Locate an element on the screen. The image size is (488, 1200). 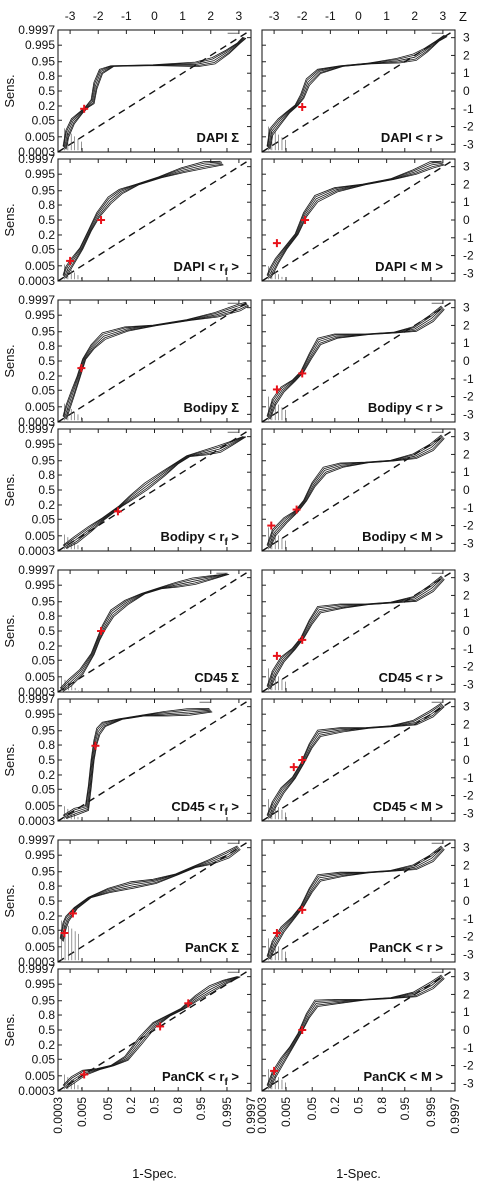
x-tick-label: 0.05 is located at coordinates (108, 1109).